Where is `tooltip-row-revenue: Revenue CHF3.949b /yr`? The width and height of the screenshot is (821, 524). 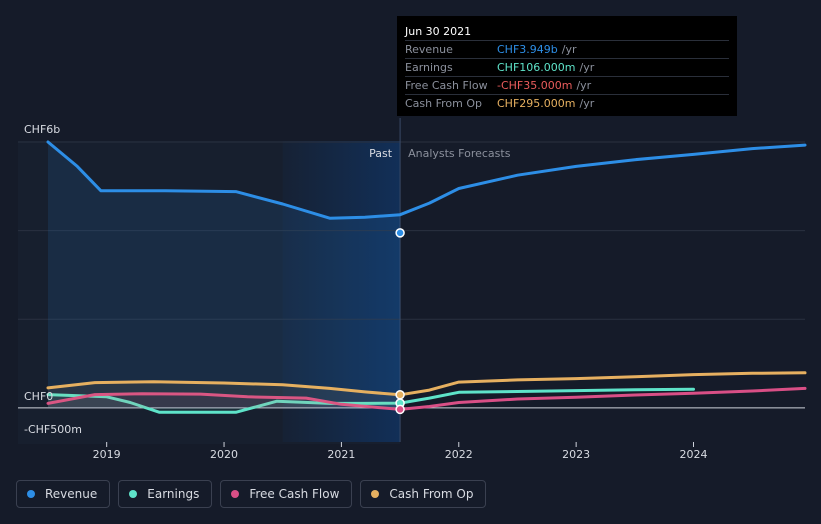
tooltip-row-revenue: Revenue CHF3.949b /yr is located at coordinates (567, 49).